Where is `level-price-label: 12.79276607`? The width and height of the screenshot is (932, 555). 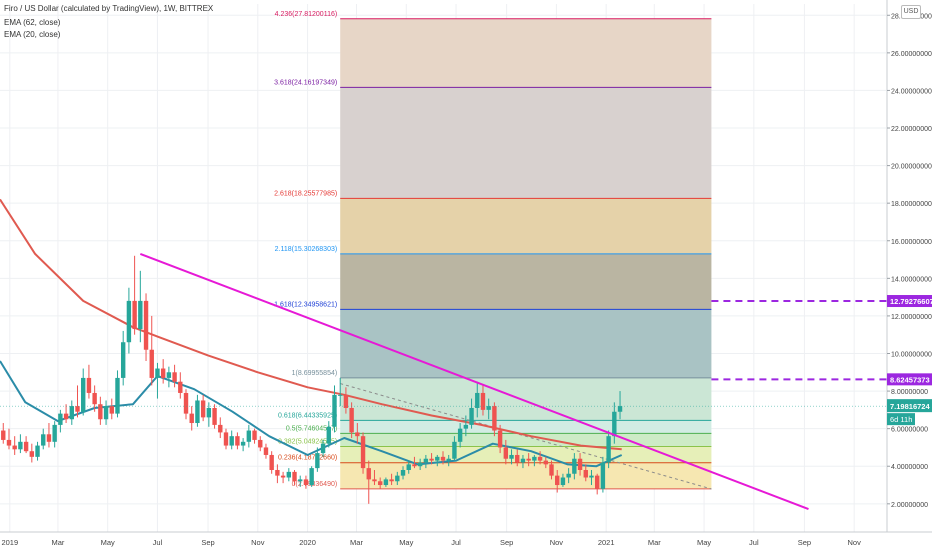 level-price-label: 12.79276607 is located at coordinates (911, 301).